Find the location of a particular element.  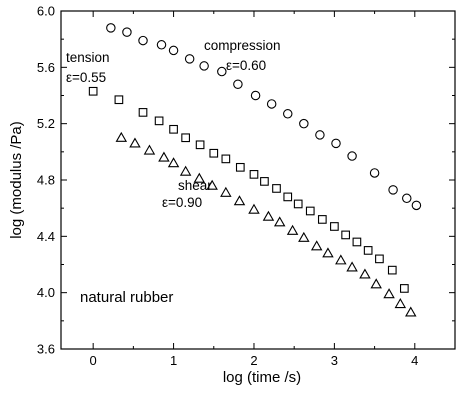

y-tick-label: 3.6 is located at coordinates (46, 349).